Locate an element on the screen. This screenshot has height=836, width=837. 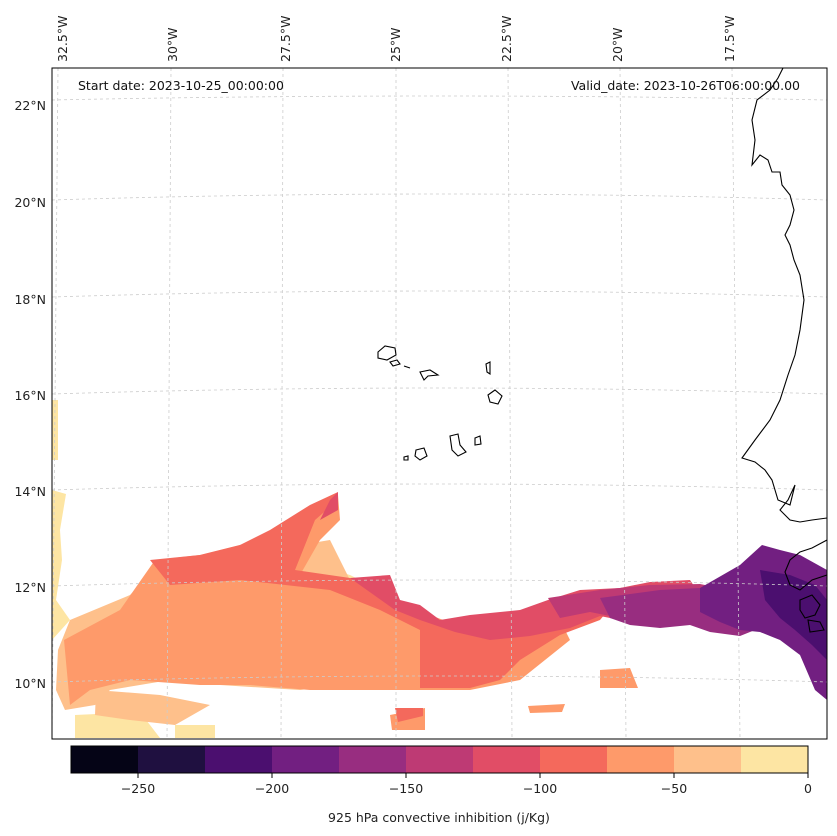
lon-label: 22.5°W is located at coordinates (506, 39).